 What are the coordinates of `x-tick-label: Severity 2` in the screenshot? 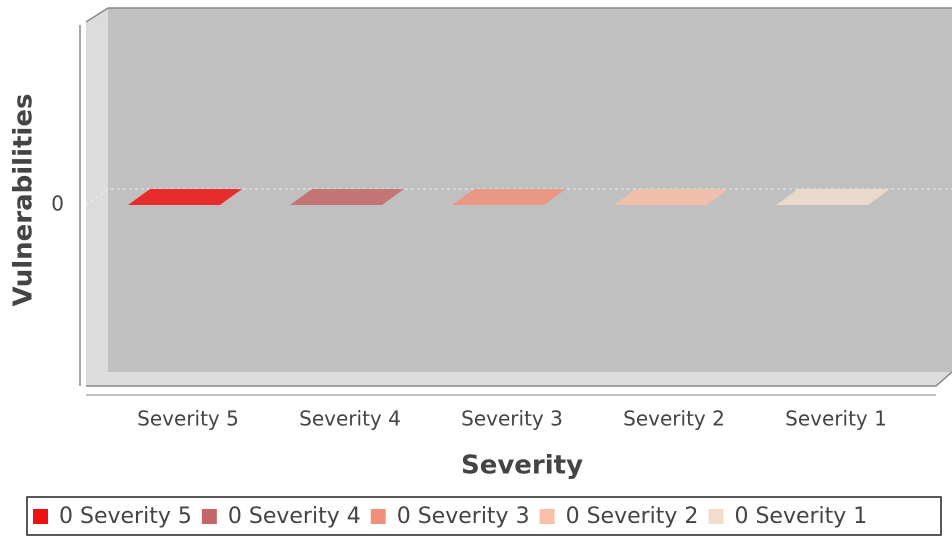 It's located at (674, 419).